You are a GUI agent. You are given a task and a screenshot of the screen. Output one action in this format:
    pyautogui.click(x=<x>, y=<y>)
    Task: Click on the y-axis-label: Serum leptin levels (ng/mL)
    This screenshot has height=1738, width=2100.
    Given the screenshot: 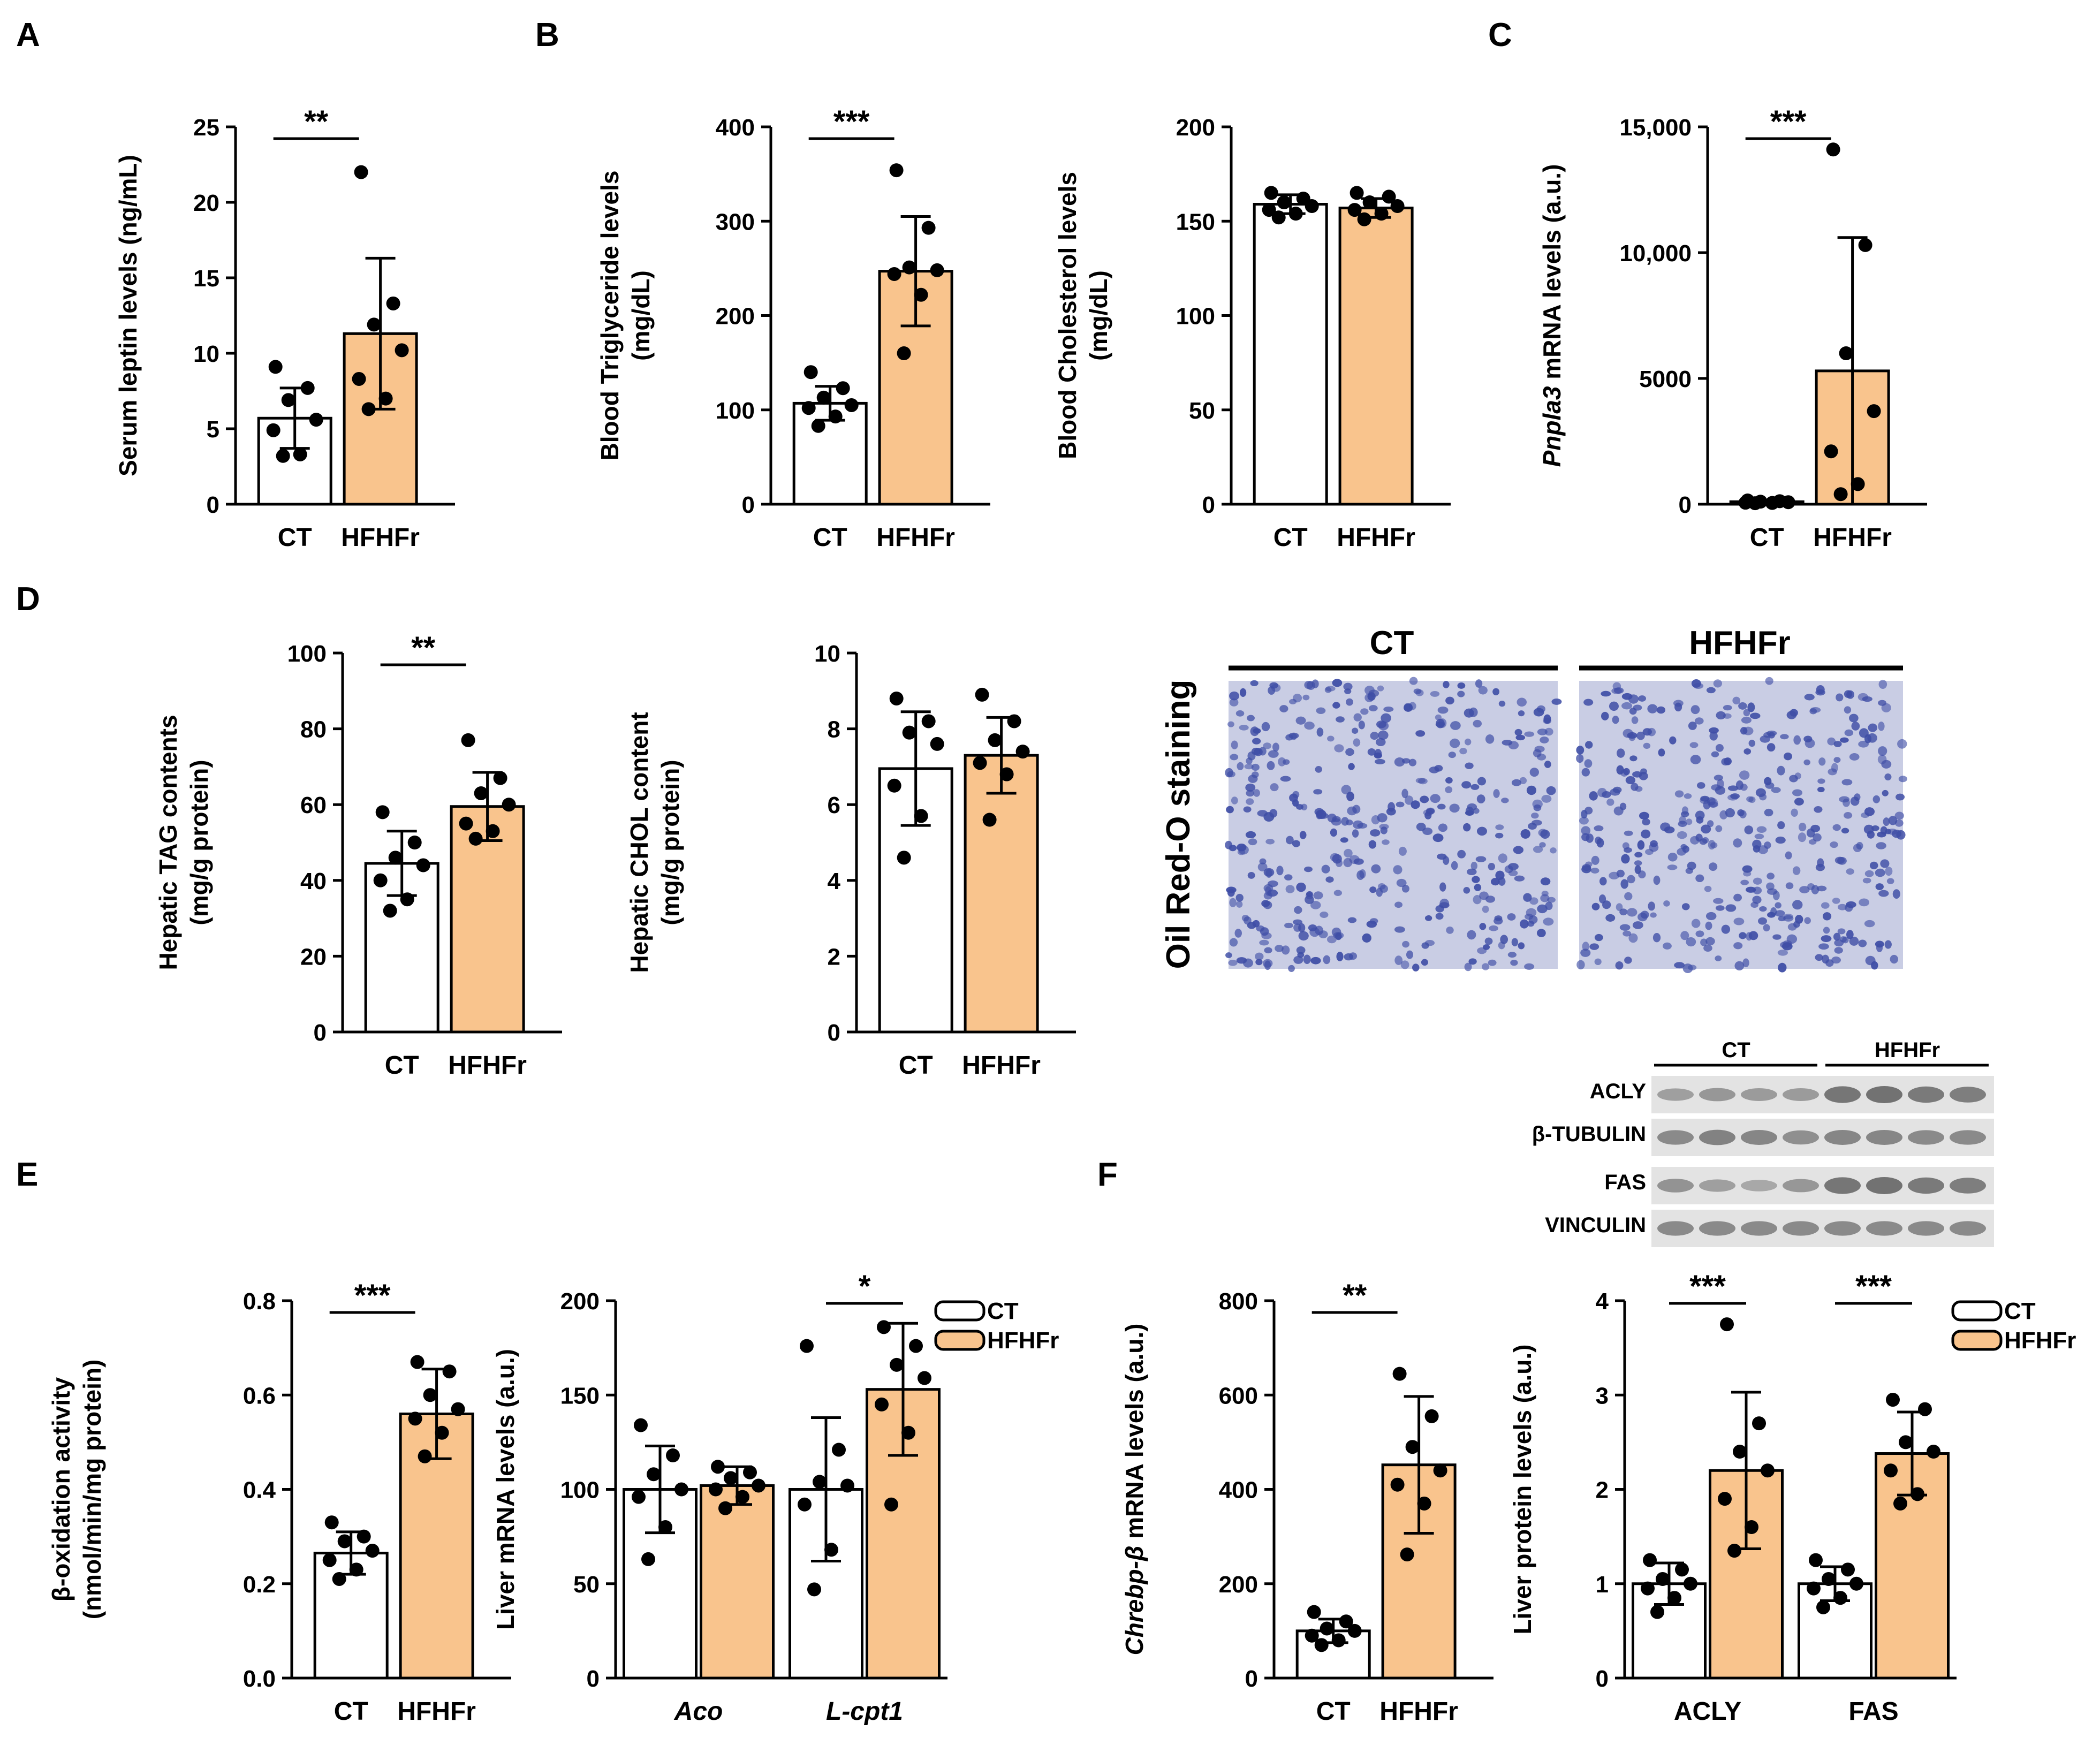 What is the action you would take?
    pyautogui.click(x=128, y=315)
    